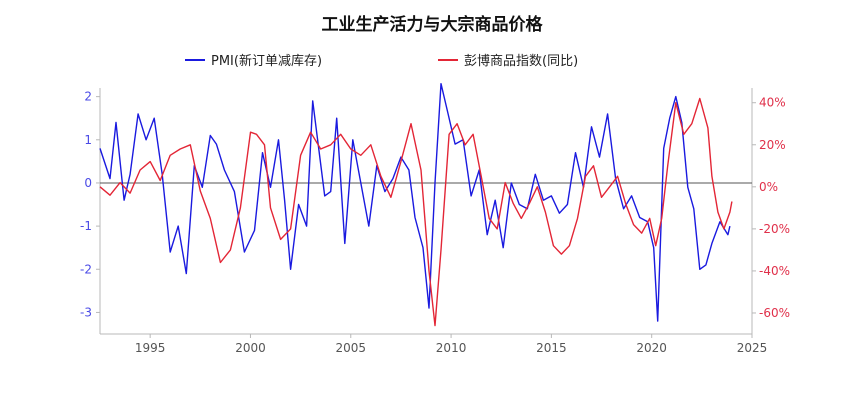 The image size is (850, 406). Describe the element at coordinates (451, 348) in the screenshot. I see `x-tick-label: 2010` at that location.